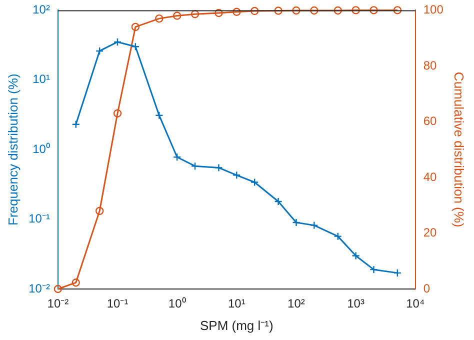 The image size is (474, 340). What do you see at coordinates (426, 288) in the screenshot?
I see `y2-tick-label: 0` at bounding box center [426, 288].